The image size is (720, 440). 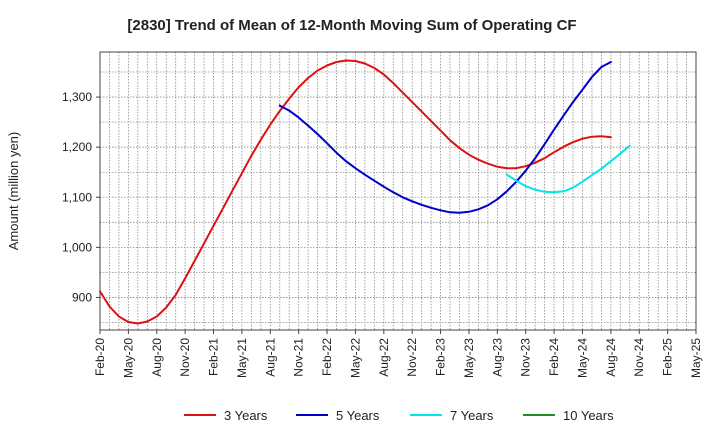 I want to click on y-axis: 900 1,000 1,100 1,200 1,300, so click(x=81, y=197).